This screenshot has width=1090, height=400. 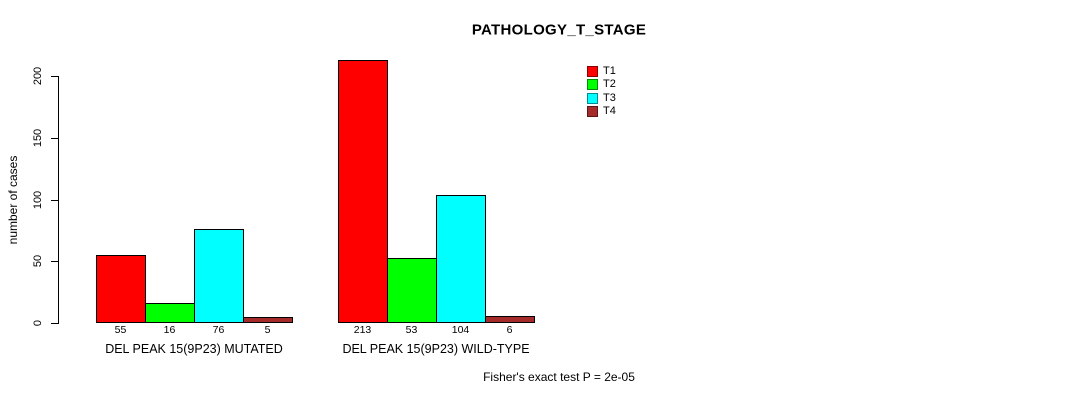 I want to click on bar-t3-group2, so click(x=461, y=259).